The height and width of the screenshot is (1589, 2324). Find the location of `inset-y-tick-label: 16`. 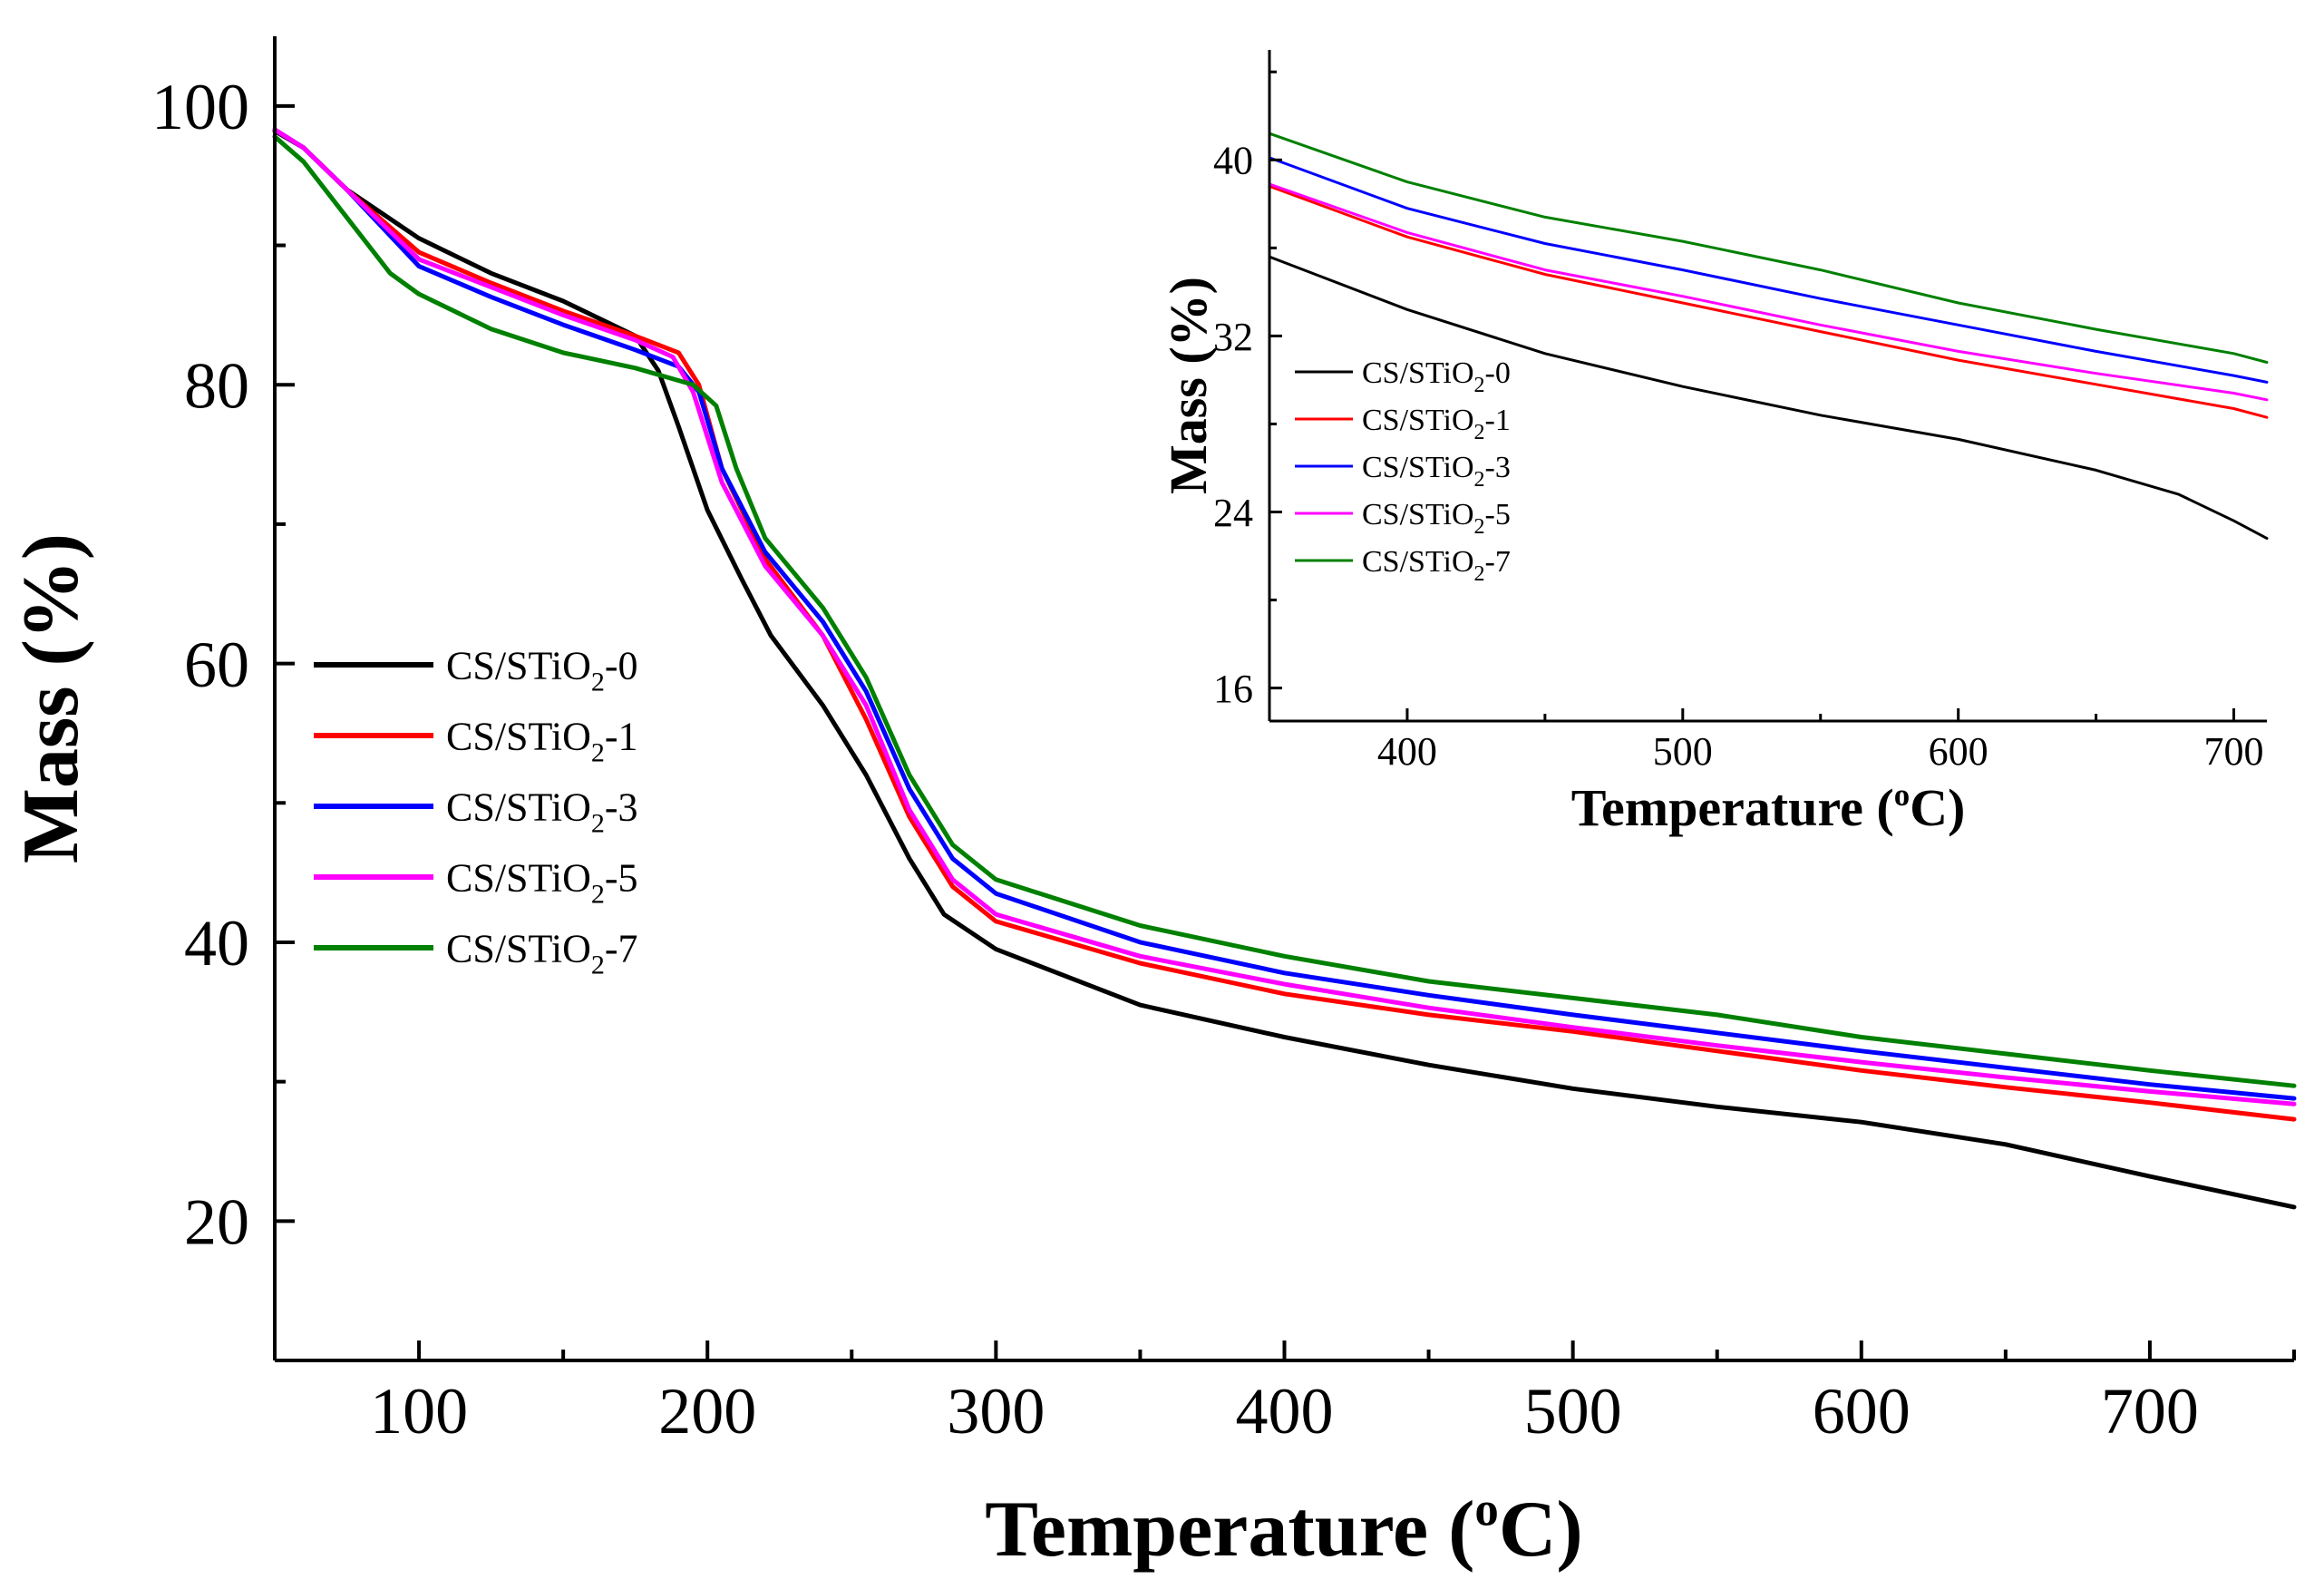

inset-y-tick-label: 16 is located at coordinates (1233, 689).